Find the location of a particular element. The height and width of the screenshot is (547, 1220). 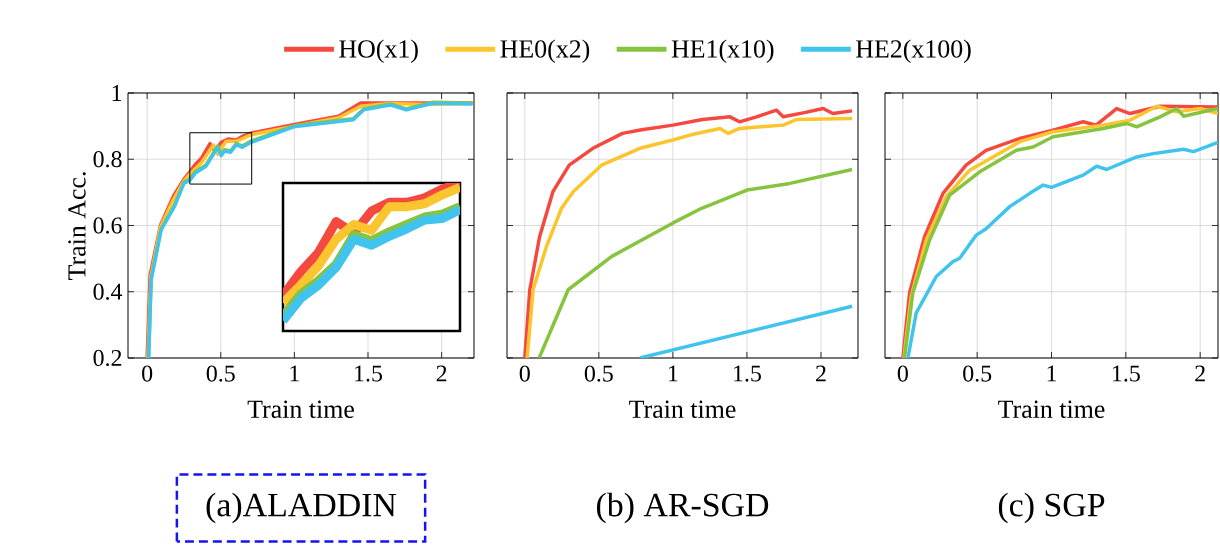

legend-label: HE2(x100) is located at coordinates (913, 51).